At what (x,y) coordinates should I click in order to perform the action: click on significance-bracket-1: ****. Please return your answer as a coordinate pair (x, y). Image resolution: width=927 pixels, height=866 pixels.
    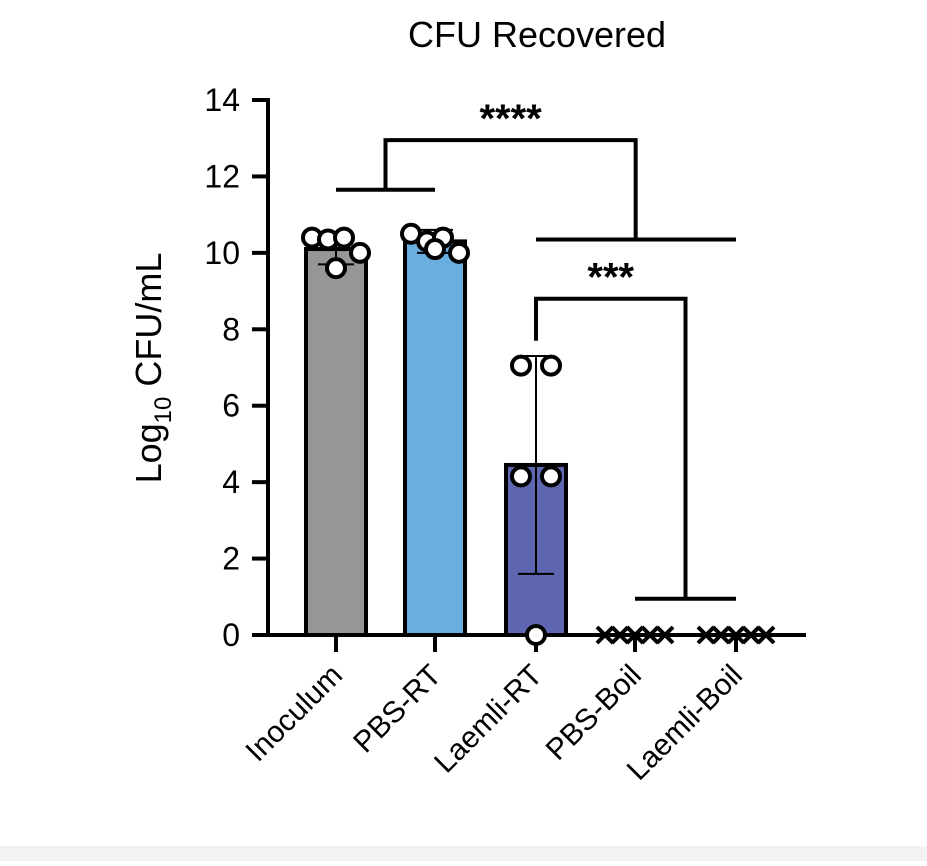
    Looking at the image, I should click on (536, 169).